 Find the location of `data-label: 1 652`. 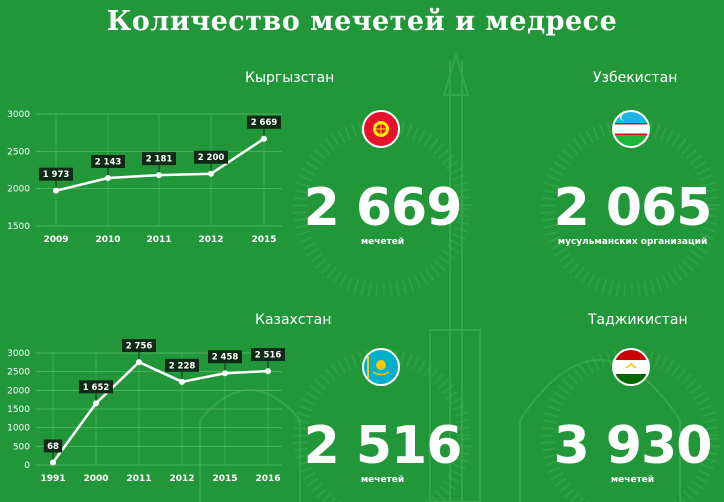

data-label: 1 652 is located at coordinates (96, 388).